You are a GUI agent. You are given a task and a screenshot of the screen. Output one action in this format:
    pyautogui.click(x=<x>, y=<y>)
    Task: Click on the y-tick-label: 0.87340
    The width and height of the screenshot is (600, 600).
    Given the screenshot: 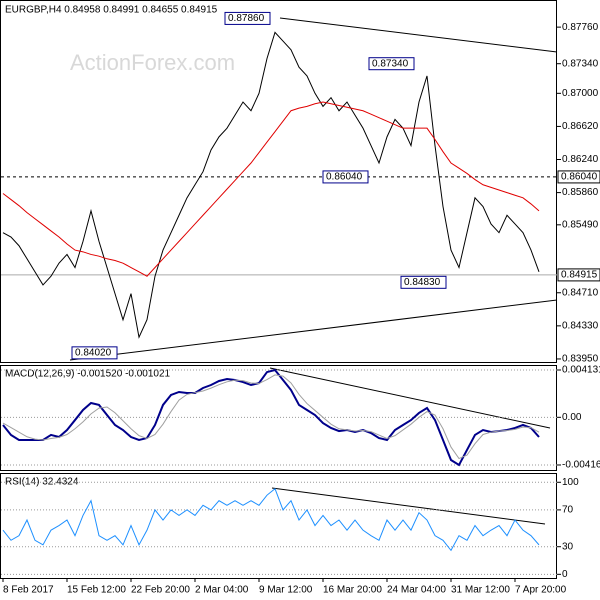 What is the action you would take?
    pyautogui.click(x=580, y=63)
    